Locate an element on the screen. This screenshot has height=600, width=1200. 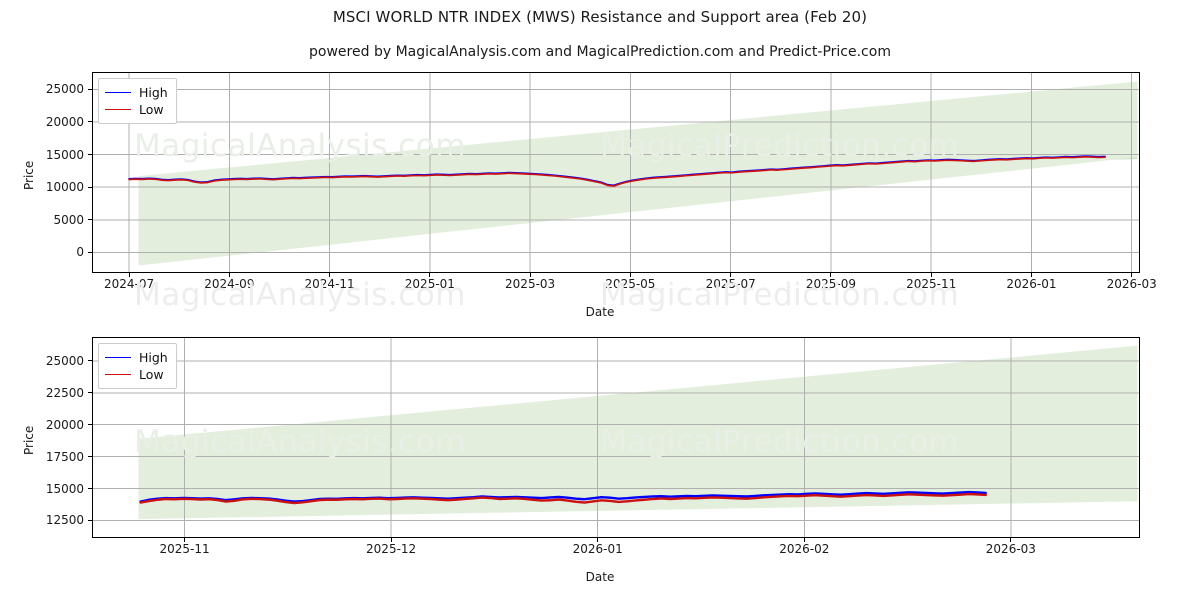
x-tick-label: 2024-11 is located at coordinates (329, 284).